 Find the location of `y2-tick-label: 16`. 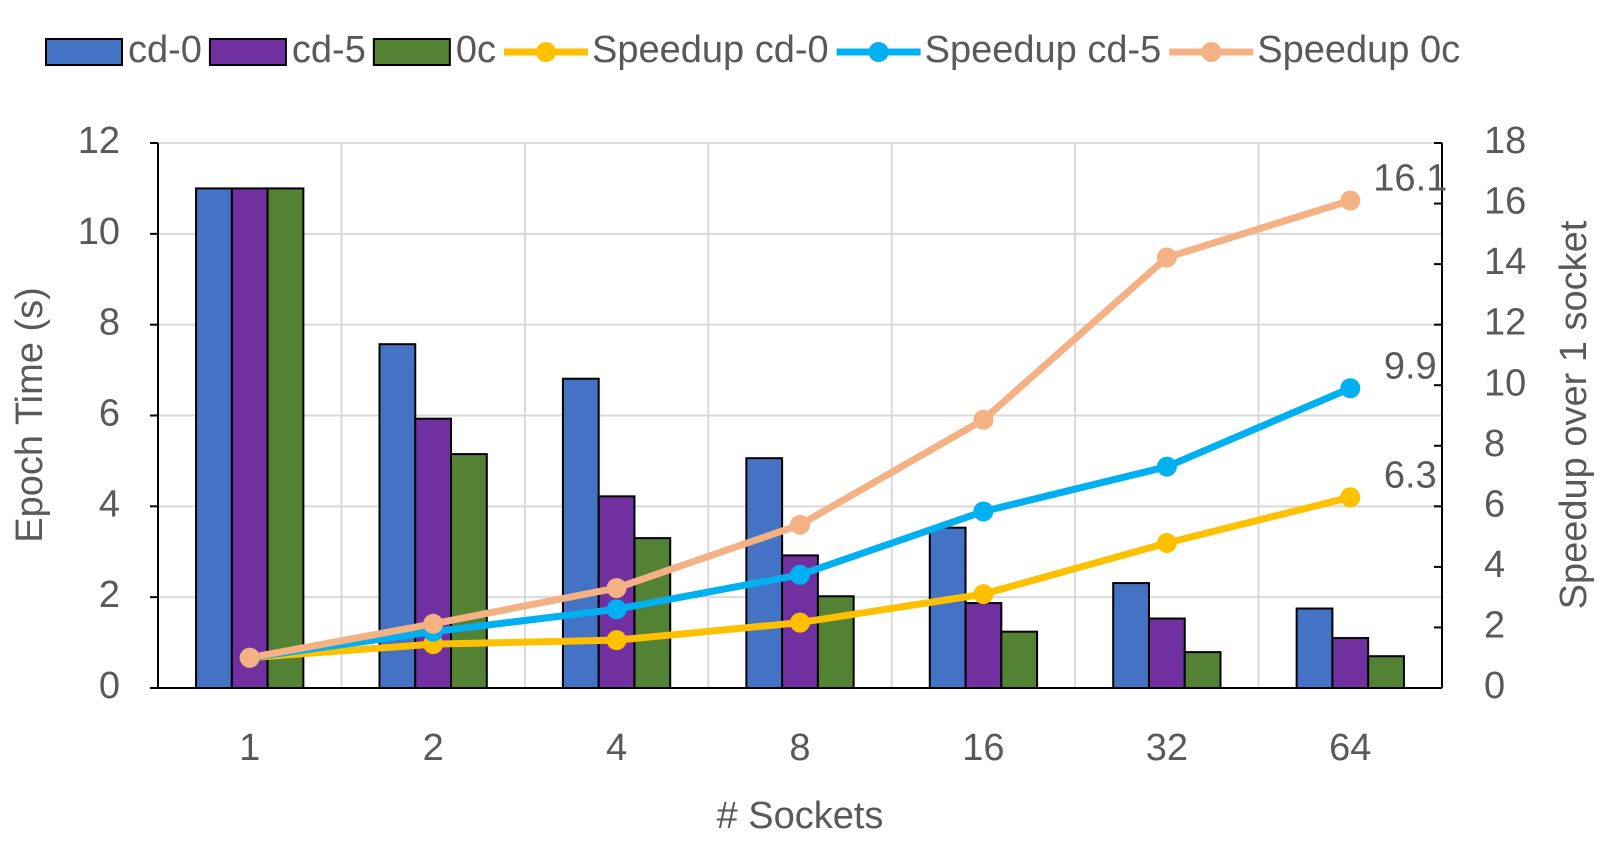

y2-tick-label: 16 is located at coordinates (1505, 202).